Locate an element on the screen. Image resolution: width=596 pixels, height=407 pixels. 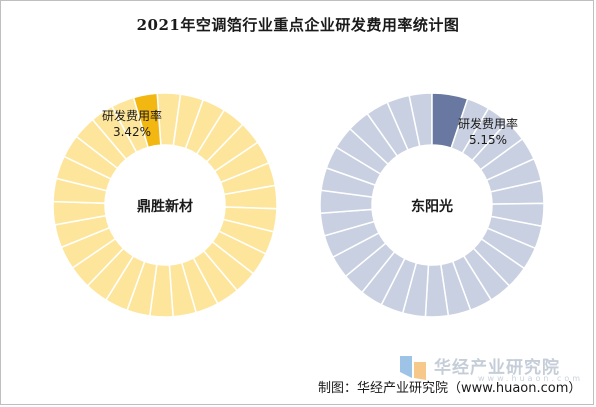
watermark: 华经产业研究院 www.huaon.com is located at coordinates (493, 367).